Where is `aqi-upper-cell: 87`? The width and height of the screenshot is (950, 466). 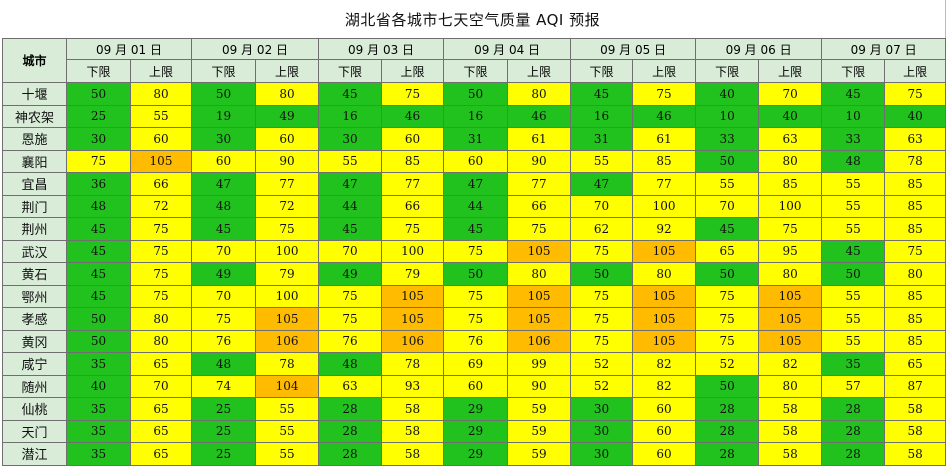 aqi-upper-cell: 87 is located at coordinates (915, 386).